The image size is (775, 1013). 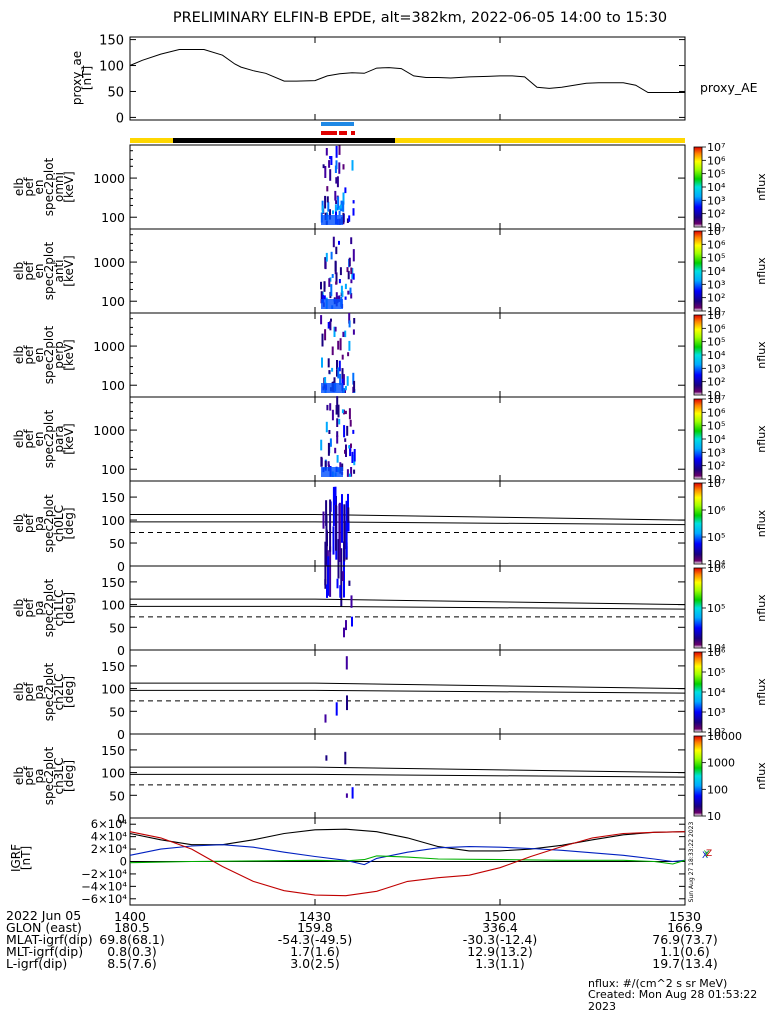 I want to click on ylabel-line: perp, so click(x=59, y=355).